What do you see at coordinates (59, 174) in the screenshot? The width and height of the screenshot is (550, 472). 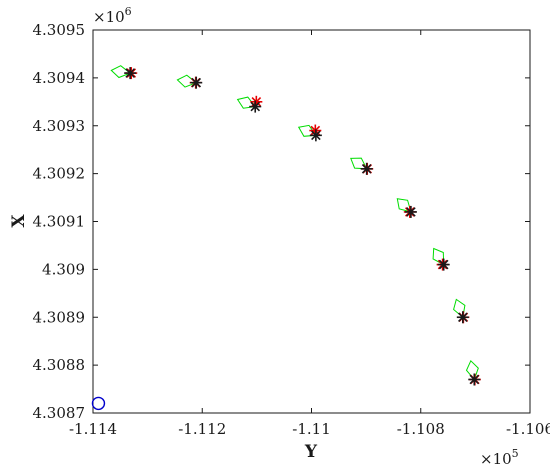 I see `y-tick-label: 4.3092` at bounding box center [59, 174].